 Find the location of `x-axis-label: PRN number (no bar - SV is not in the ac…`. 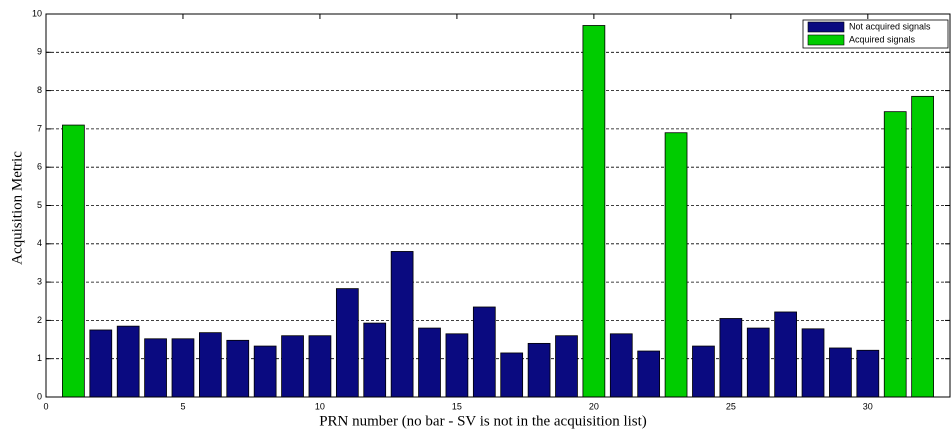

x-axis-label: PRN number (no bar - SV is not in the ac… is located at coordinates (483, 421).